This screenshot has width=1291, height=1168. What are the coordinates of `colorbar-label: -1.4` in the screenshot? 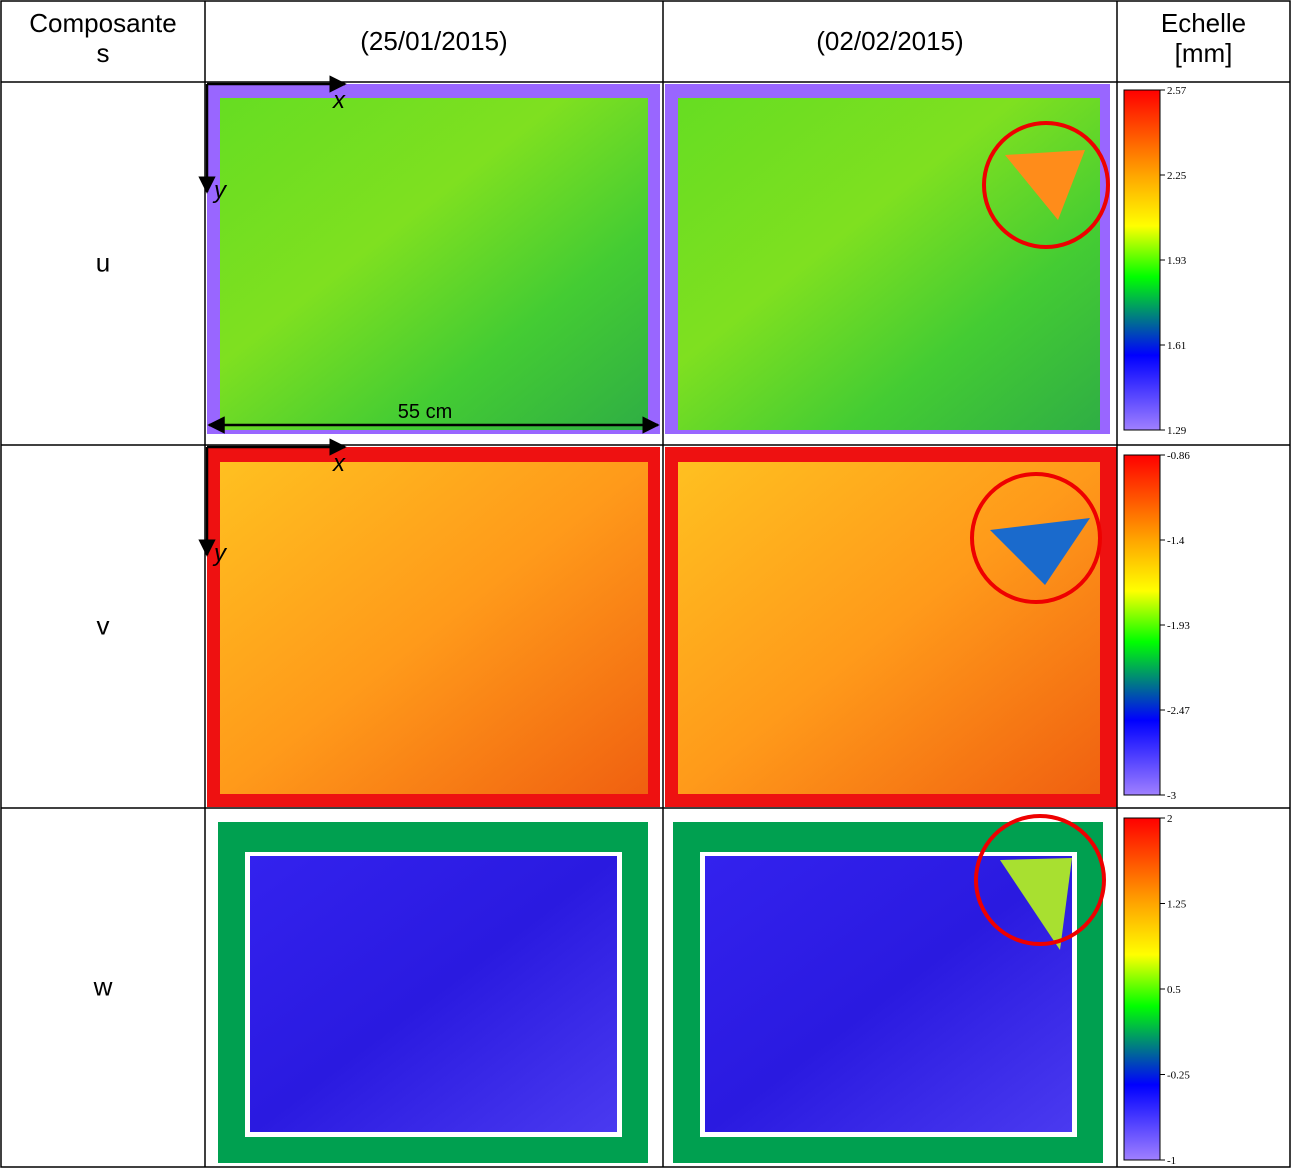 It's located at (1176, 541).